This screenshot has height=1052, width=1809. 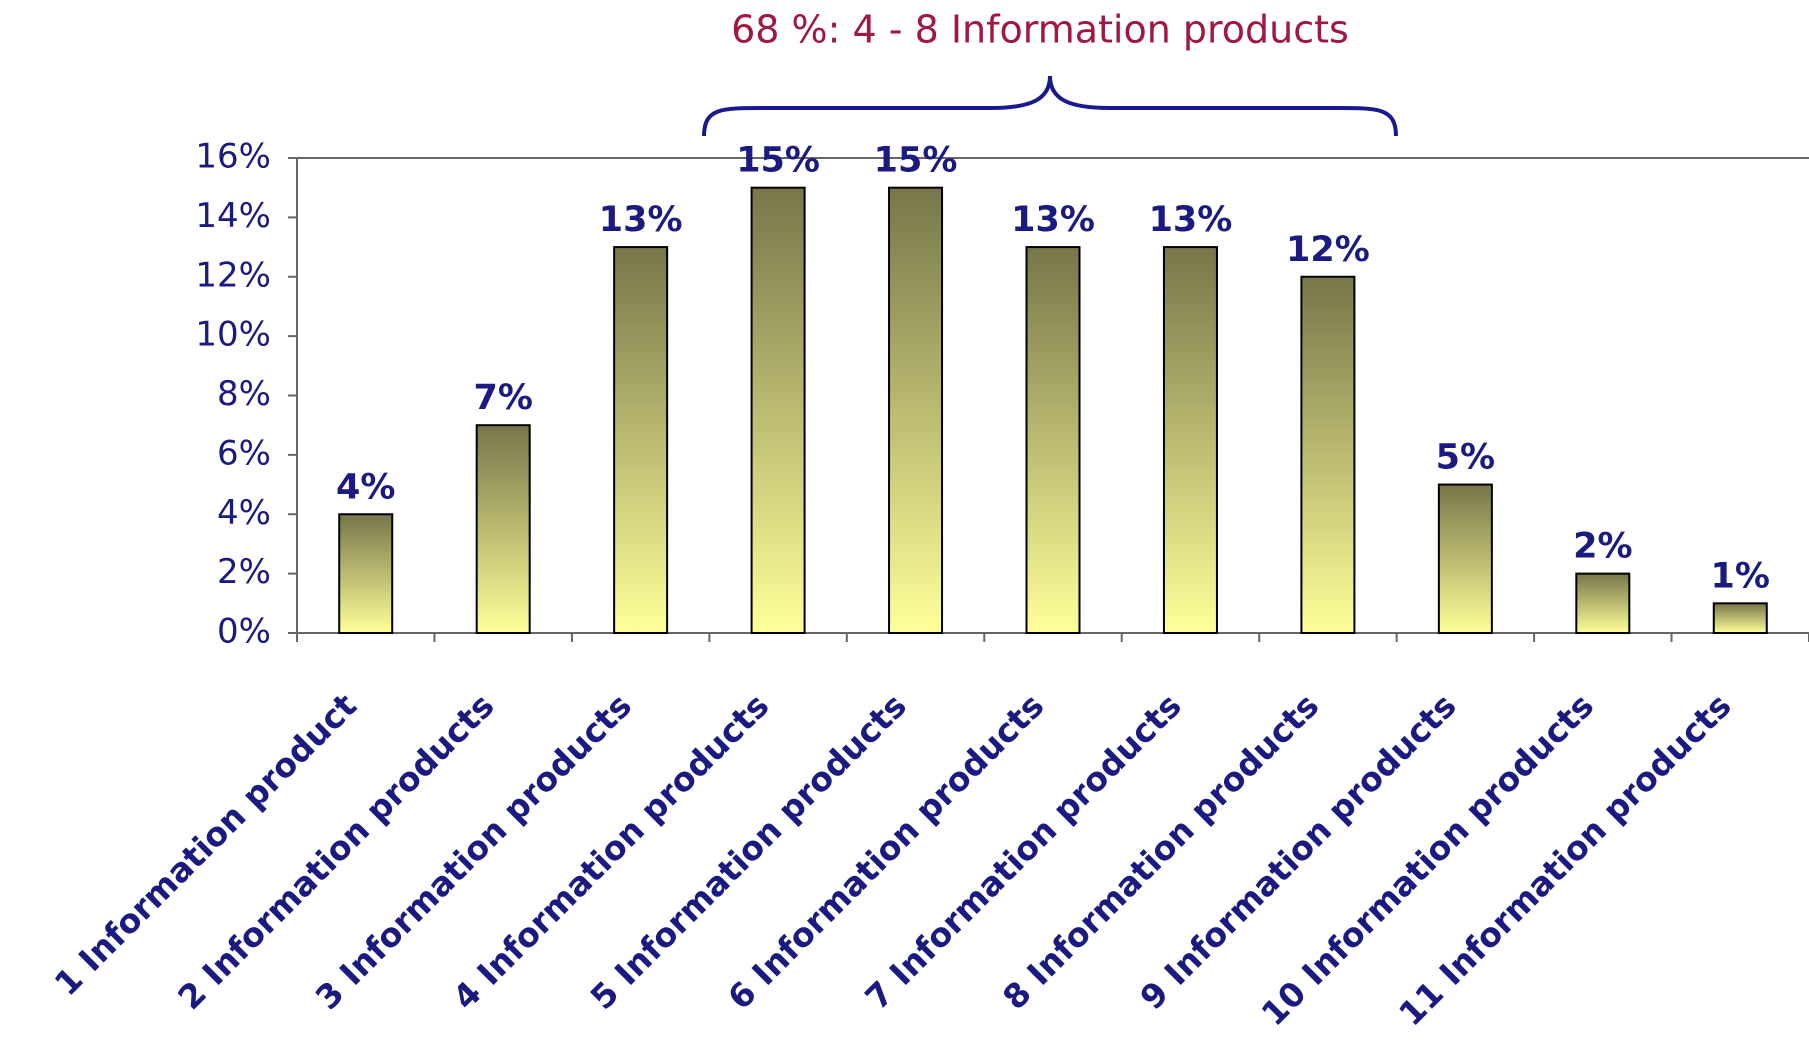 What do you see at coordinates (233, 335) in the screenshot?
I see `y-tick-label: 10%` at bounding box center [233, 335].